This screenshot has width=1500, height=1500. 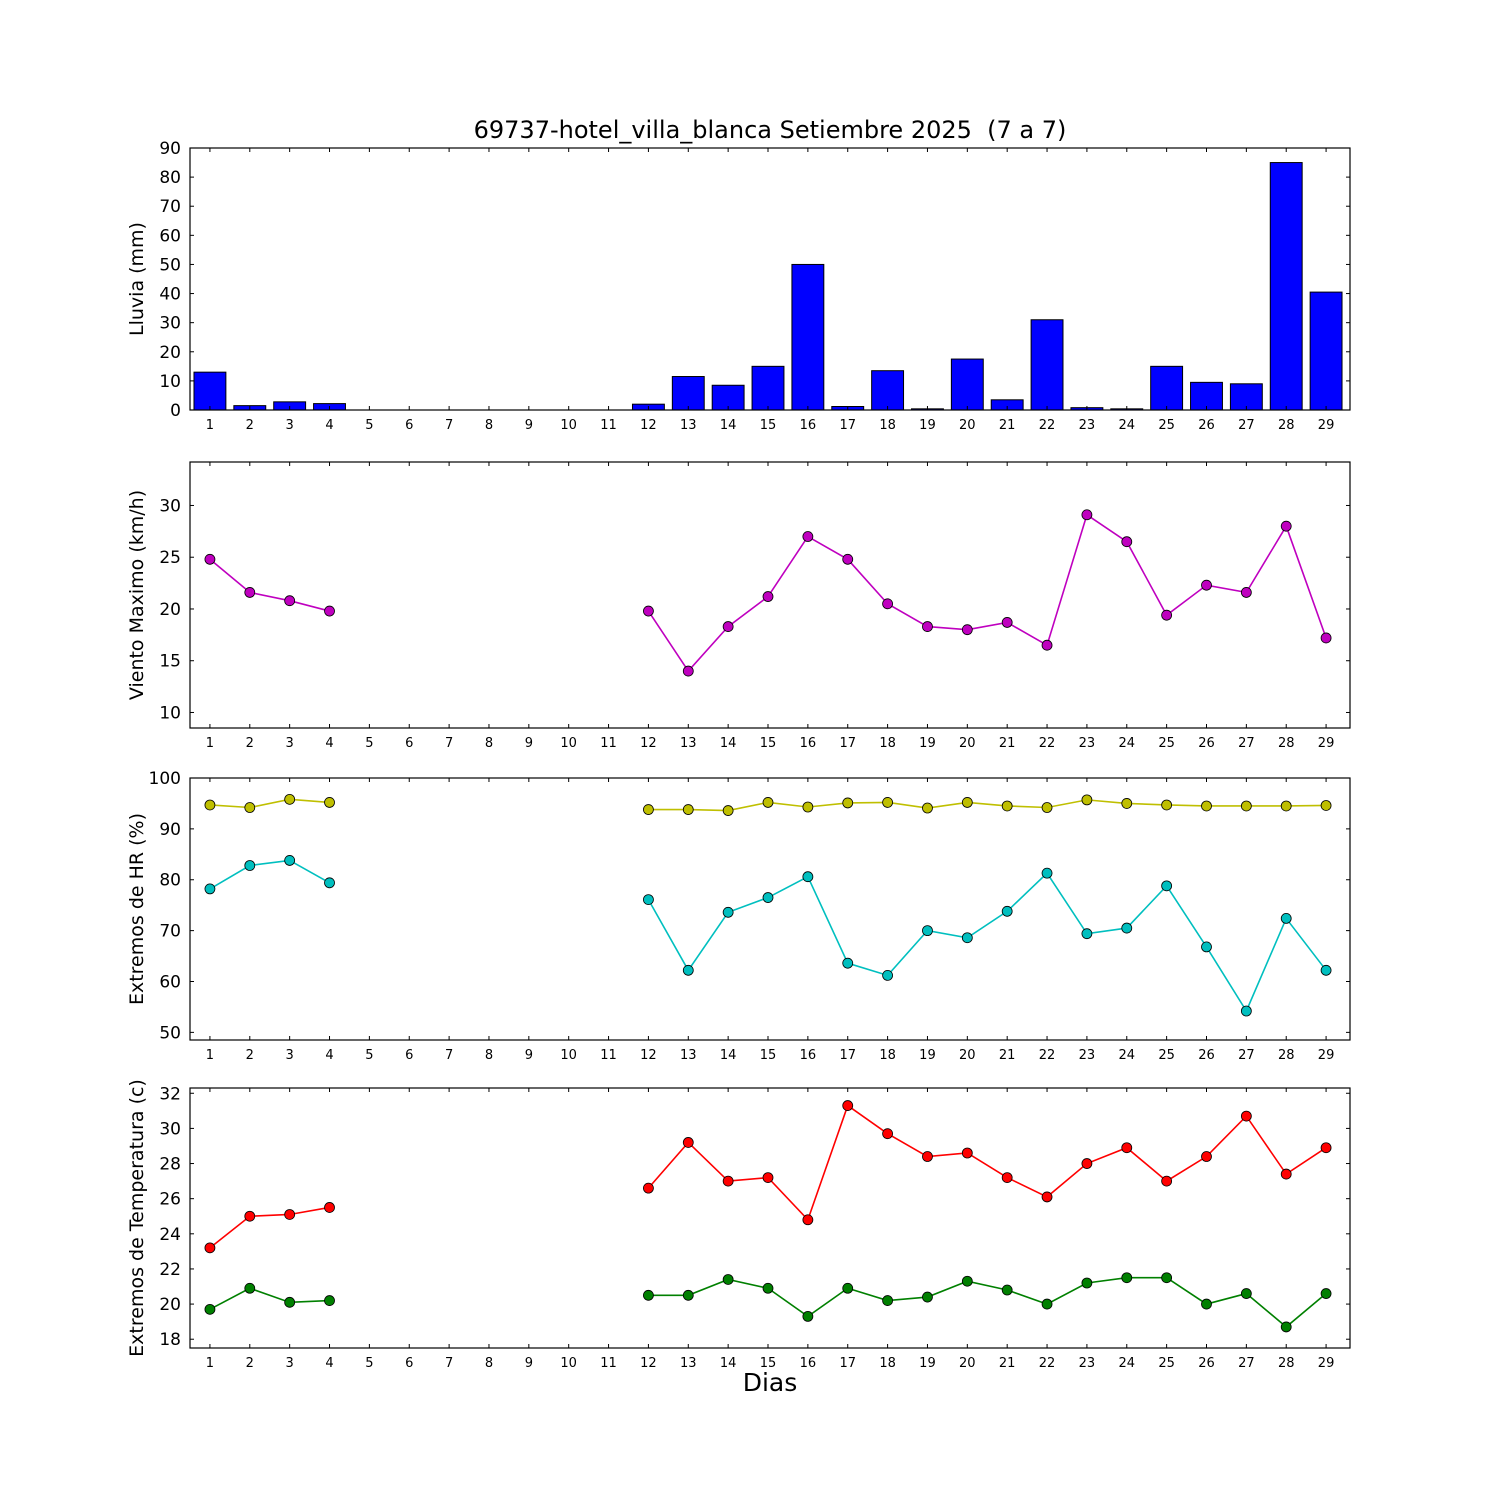 What do you see at coordinates (329, 743) in the screenshot?
I see `x-tick-label: 4` at bounding box center [329, 743].